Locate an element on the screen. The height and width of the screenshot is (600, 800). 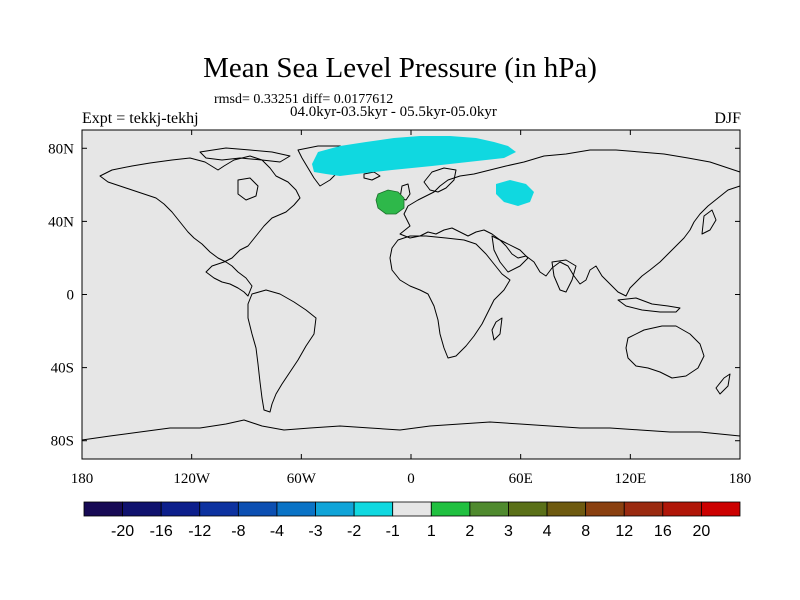
colorbar-label: 4 is located at coordinates (547, 531).